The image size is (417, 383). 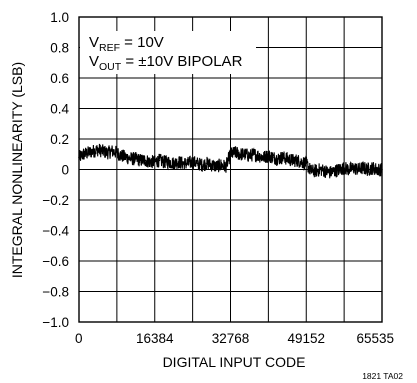 I want to click on series-layer, so click(x=230, y=161).